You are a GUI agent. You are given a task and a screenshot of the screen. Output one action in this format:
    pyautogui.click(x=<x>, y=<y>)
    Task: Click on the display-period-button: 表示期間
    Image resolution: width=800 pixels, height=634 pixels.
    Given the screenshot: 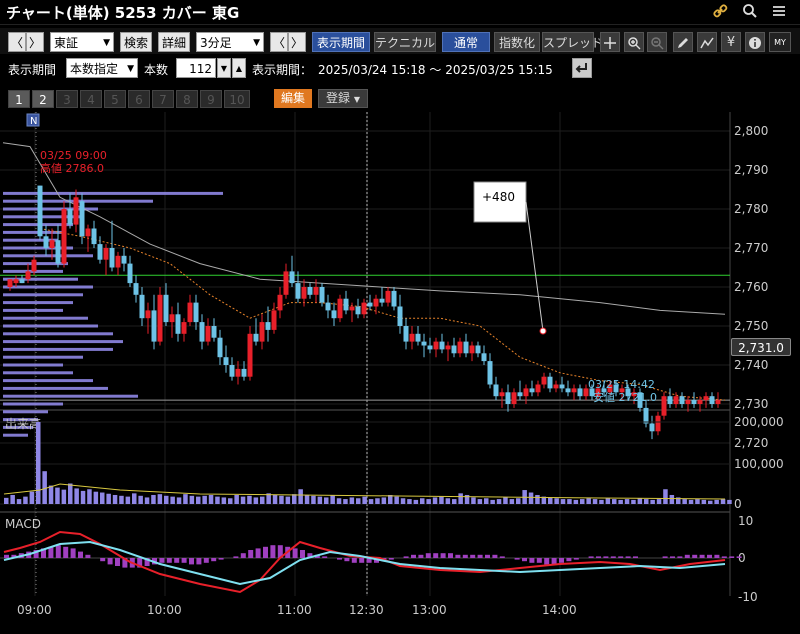 What is the action you would take?
    pyautogui.click(x=341, y=42)
    